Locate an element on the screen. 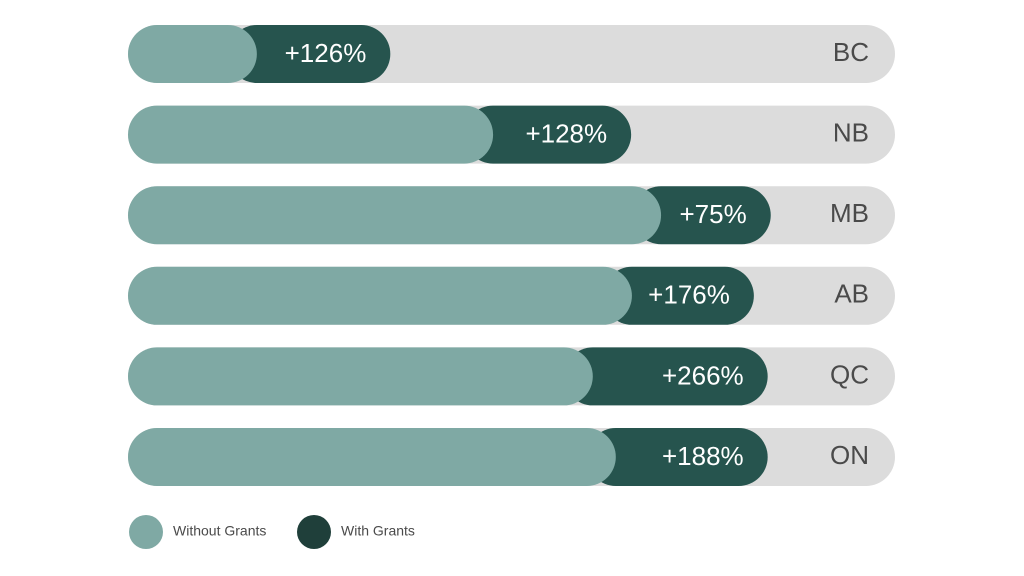 The height and width of the screenshot is (576, 1024). legend-label: Without Grants is located at coordinates (219, 531).